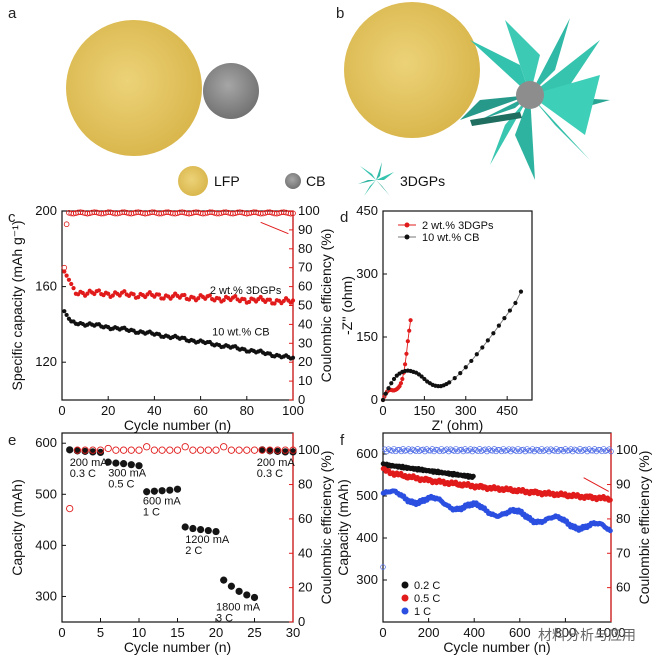  What do you see at coordinates (100, 632) in the screenshot?
I see `x-tick-label: 5` at bounding box center [100, 632].